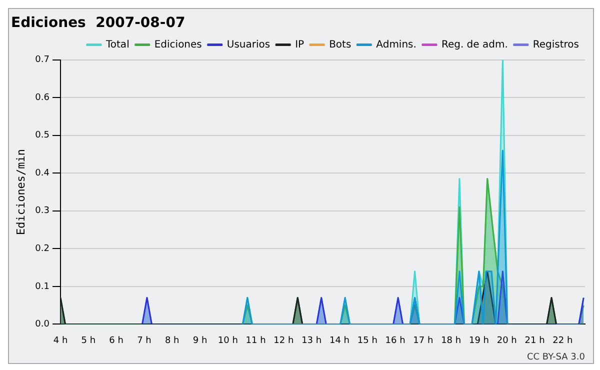  What do you see at coordinates (228, 341) in the screenshot?
I see `x-tick-label: 10 h` at bounding box center [228, 341].